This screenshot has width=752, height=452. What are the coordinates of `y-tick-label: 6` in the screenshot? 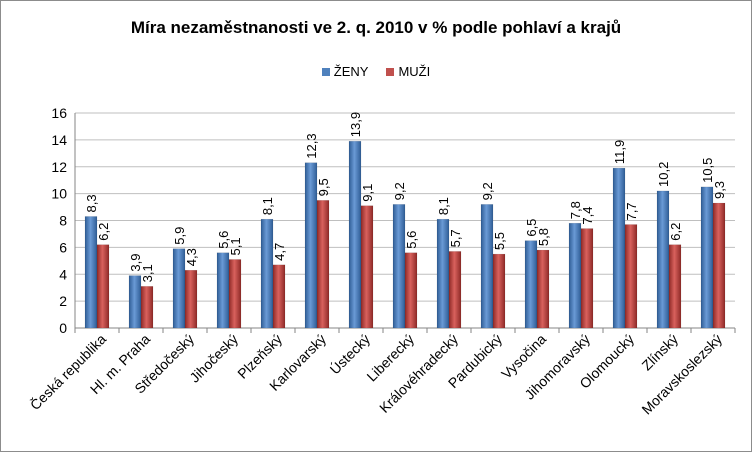 It's located at (63, 247).